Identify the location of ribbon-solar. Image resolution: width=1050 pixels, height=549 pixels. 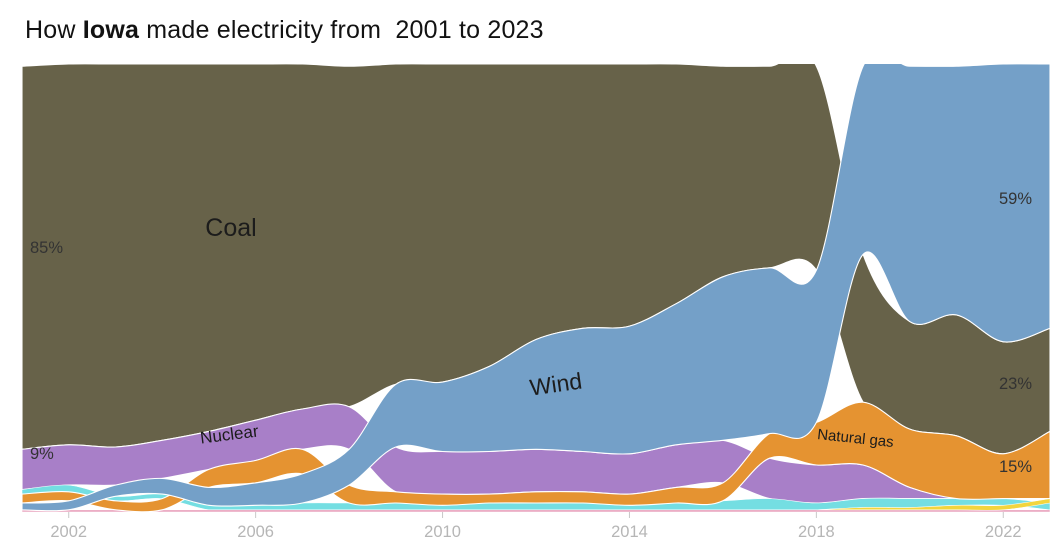
(933, 504).